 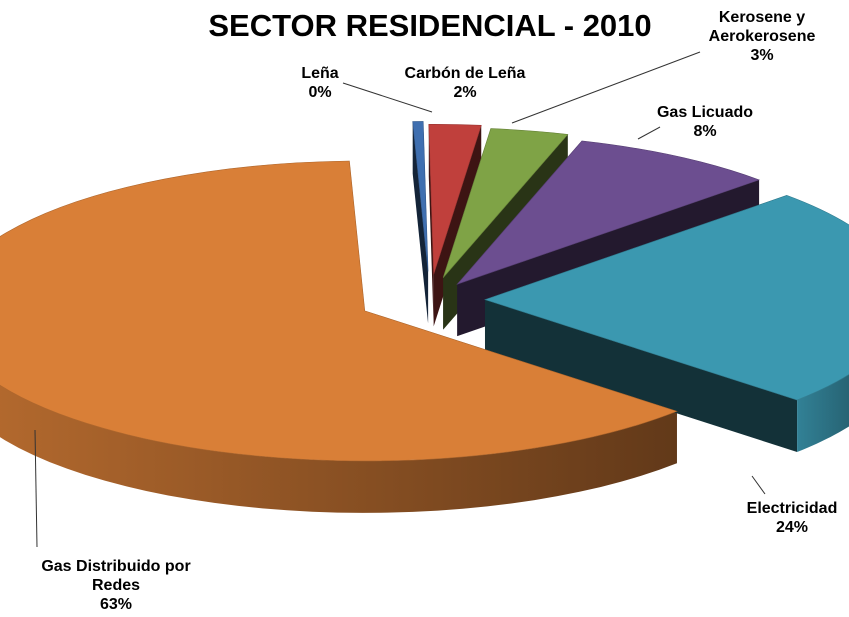 I want to click on slice-label: Kerosene y Aerokerosene 3%, so click(x=762, y=36).